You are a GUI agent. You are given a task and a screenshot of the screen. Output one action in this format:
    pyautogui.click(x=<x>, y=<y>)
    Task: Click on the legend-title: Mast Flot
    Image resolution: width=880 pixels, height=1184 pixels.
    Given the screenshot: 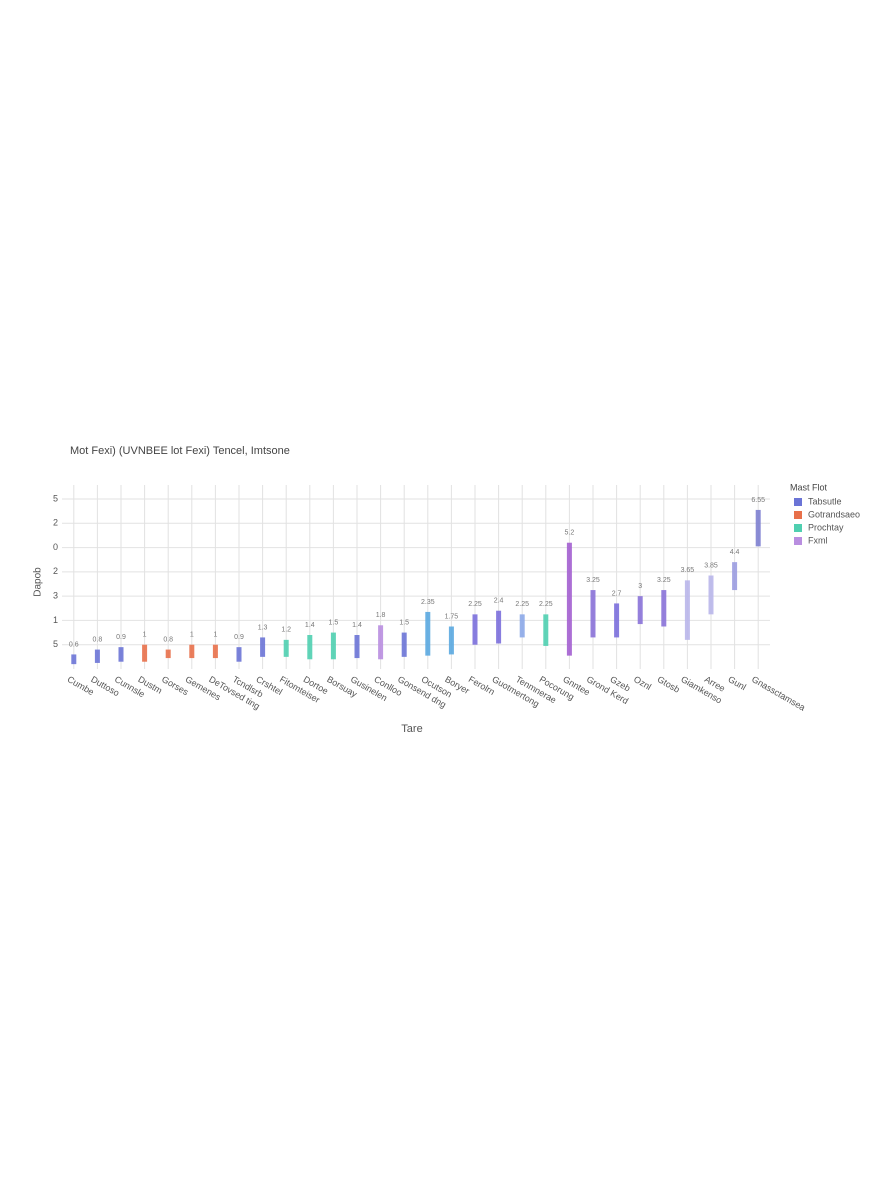 What is the action you would take?
    pyautogui.click(x=809, y=487)
    